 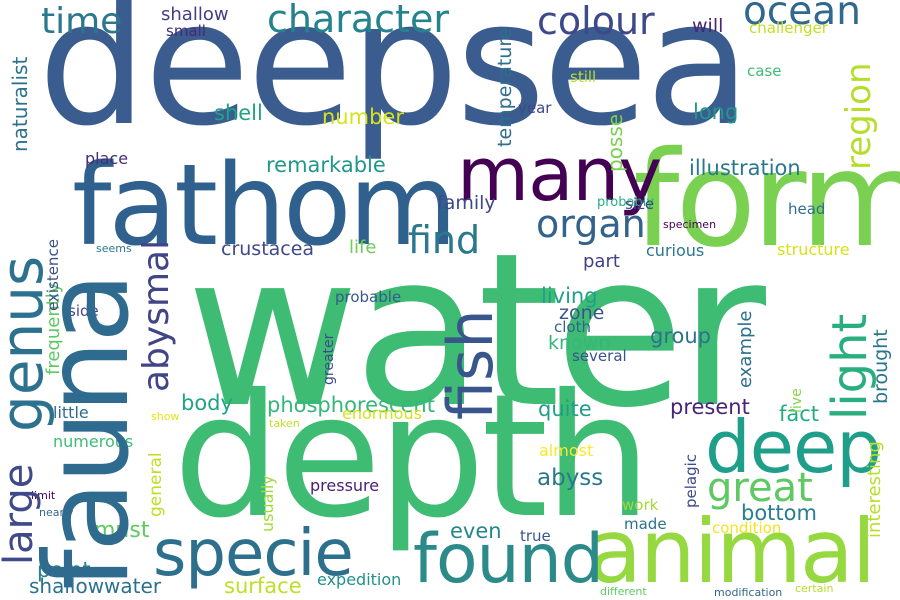 What do you see at coordinates (20, 104) in the screenshot?
I see `cloud-word: naturalist` at bounding box center [20, 104].